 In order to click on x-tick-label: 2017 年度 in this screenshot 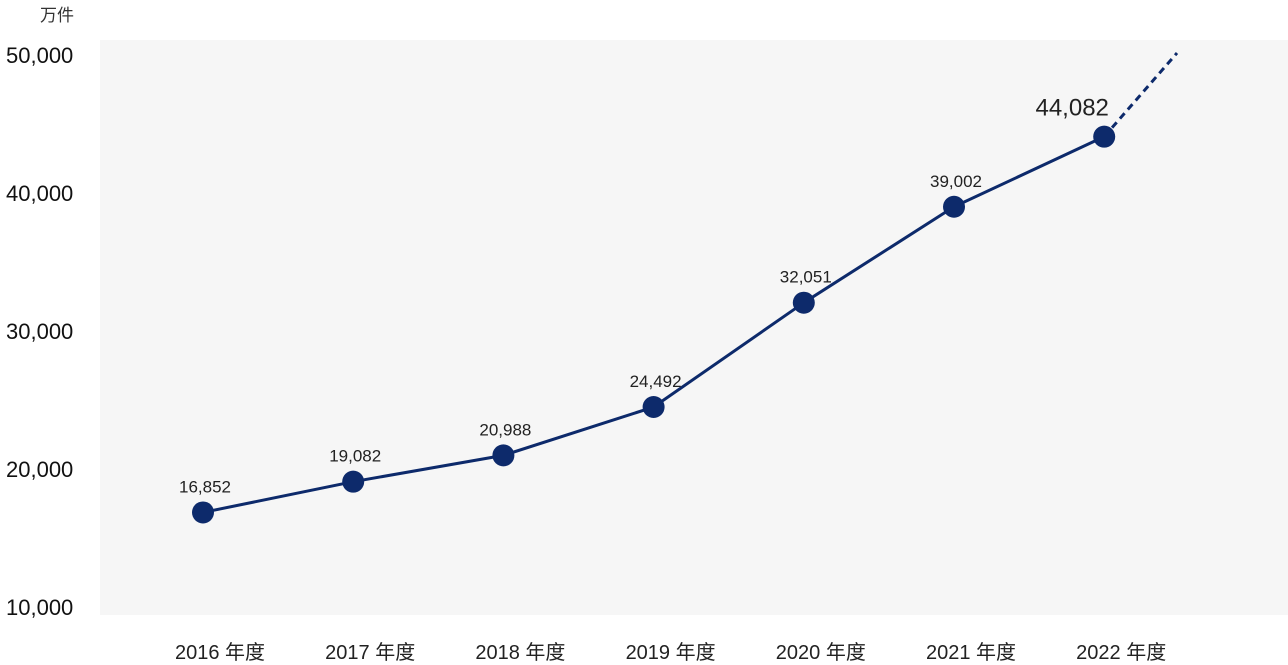, I will do `click(370, 652)`.